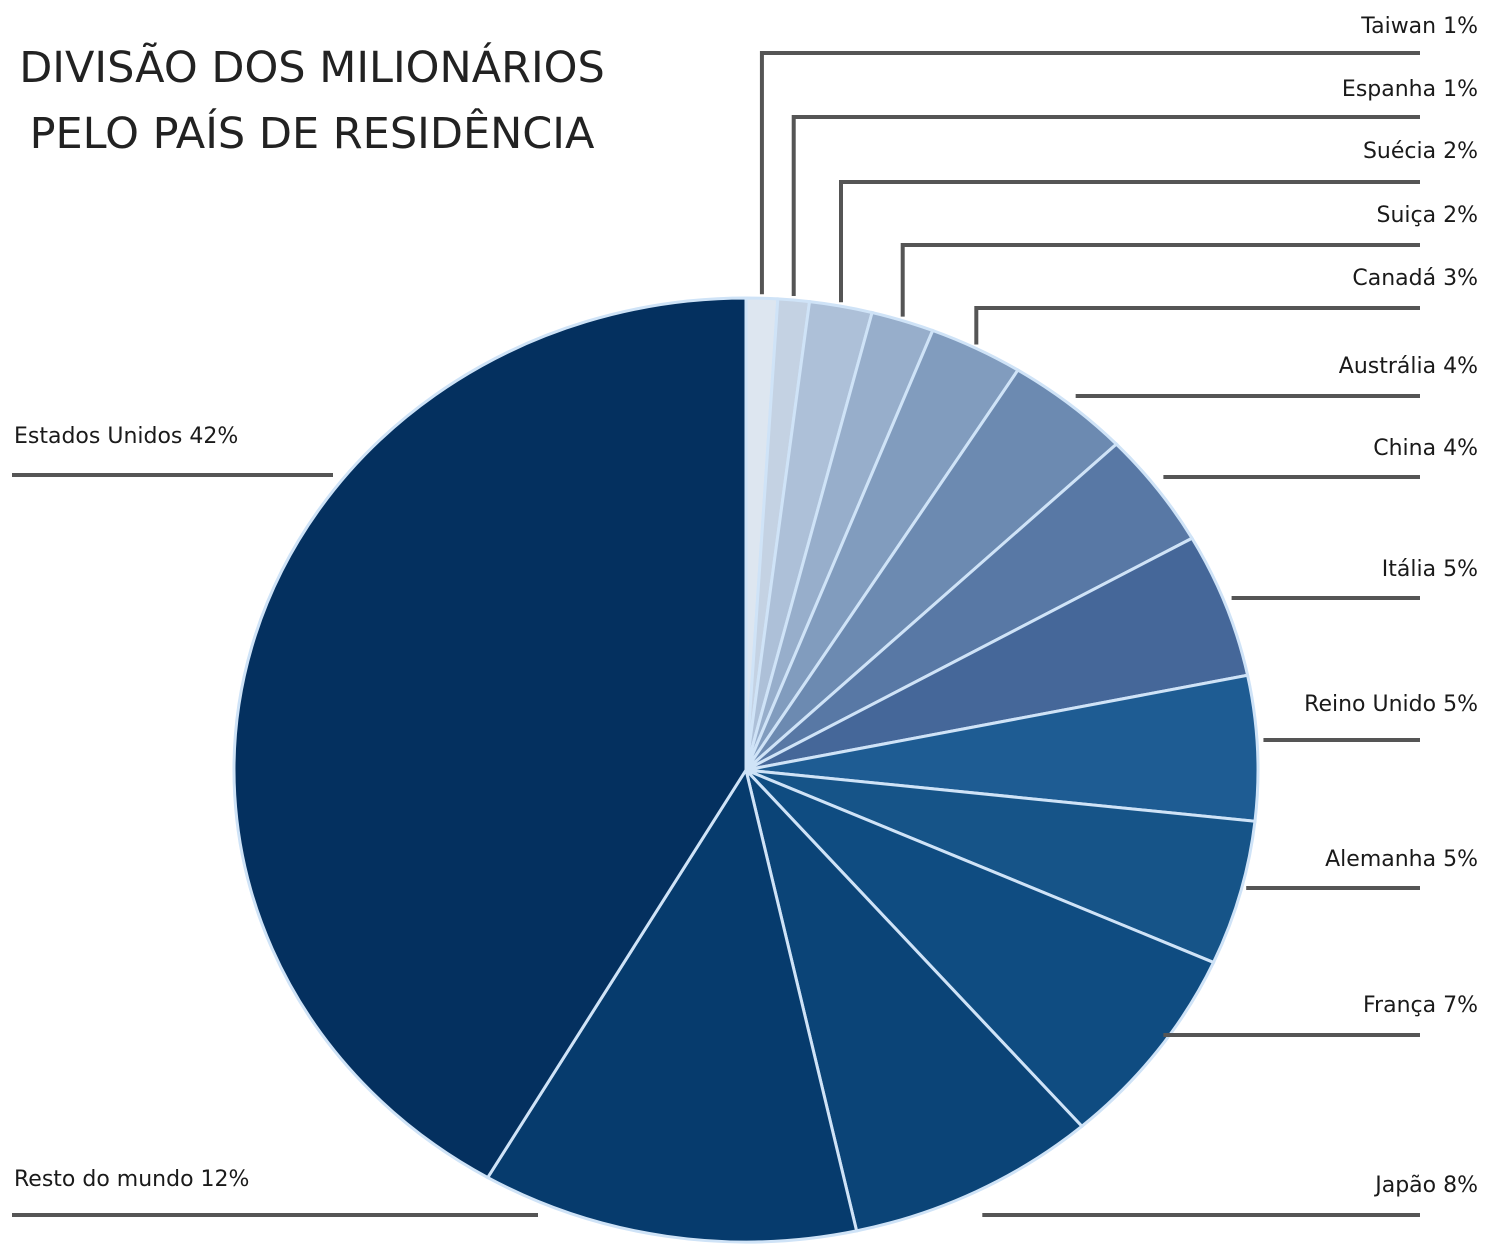 The height and width of the screenshot is (1245, 1491). Describe the element at coordinates (1420, 151) in the screenshot. I see `slice-label-suecia-2: Suécia 2%` at that location.